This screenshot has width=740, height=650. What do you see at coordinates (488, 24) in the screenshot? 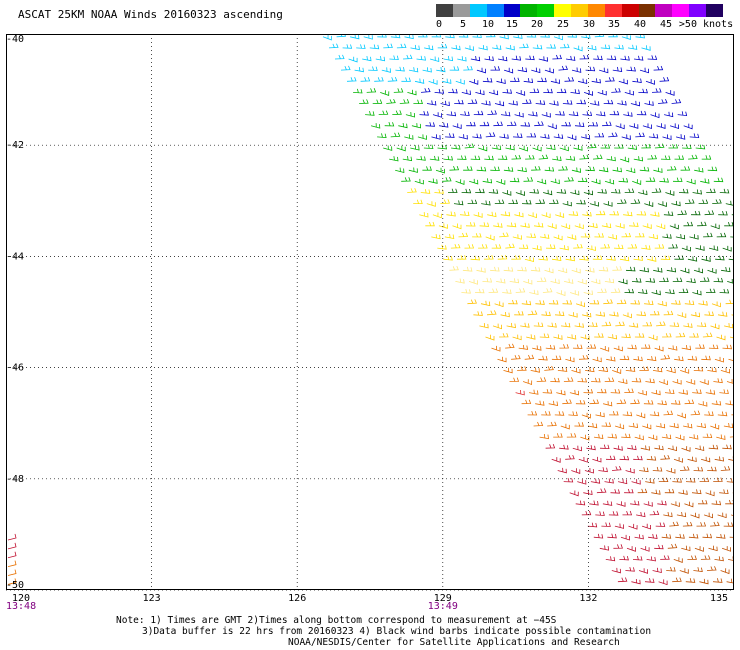
I see `colorbar-label: 10` at bounding box center [488, 24].